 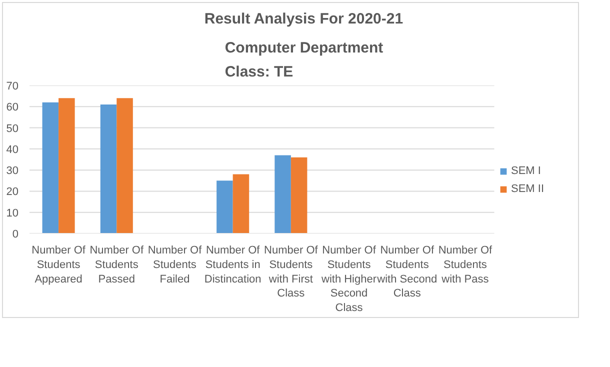 I want to click on x-tick-label: Number Of Students with Higher Second Class, so click(x=348, y=279).